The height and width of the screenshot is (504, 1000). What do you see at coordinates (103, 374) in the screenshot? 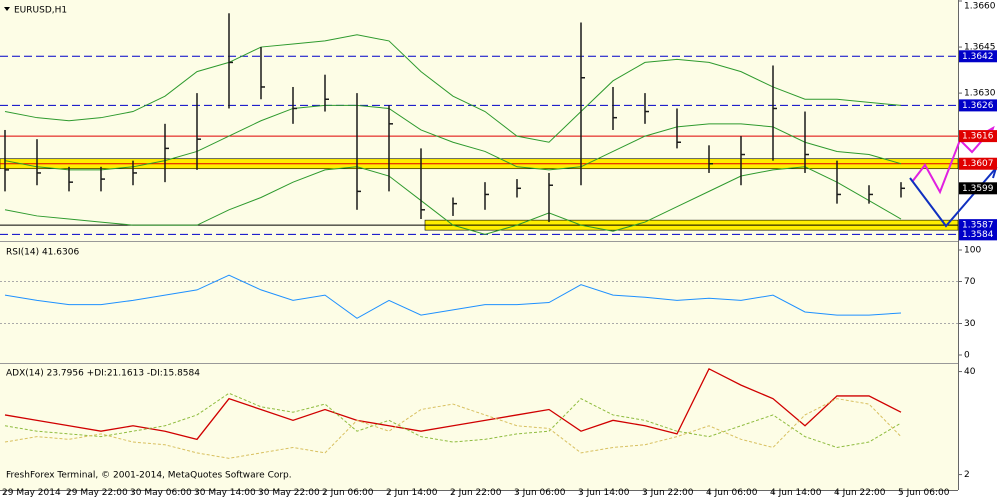
I see `adx-title: ADX(14) 23.7956 +DI:21.1613 -DI:15.8584` at bounding box center [103, 374].